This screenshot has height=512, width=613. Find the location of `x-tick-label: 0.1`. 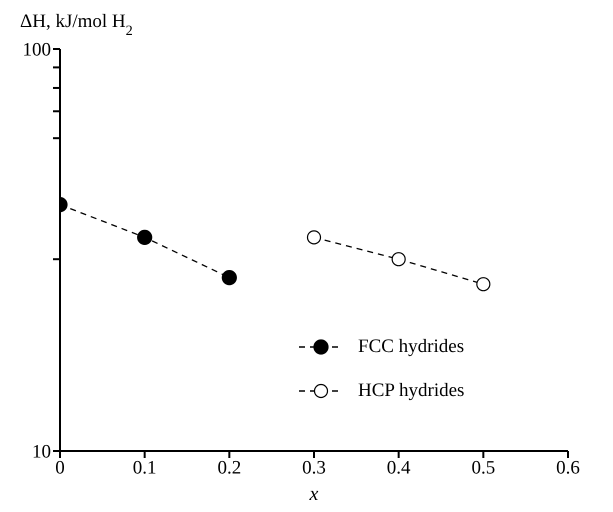

x-tick-label: 0.1 is located at coordinates (144, 467).